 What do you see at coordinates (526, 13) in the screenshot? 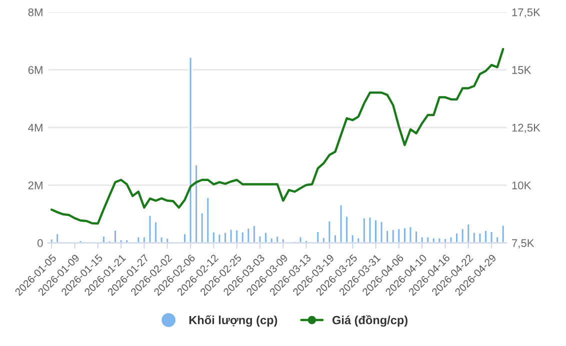
I see `y2-tick-label: 17,5K` at bounding box center [526, 13].